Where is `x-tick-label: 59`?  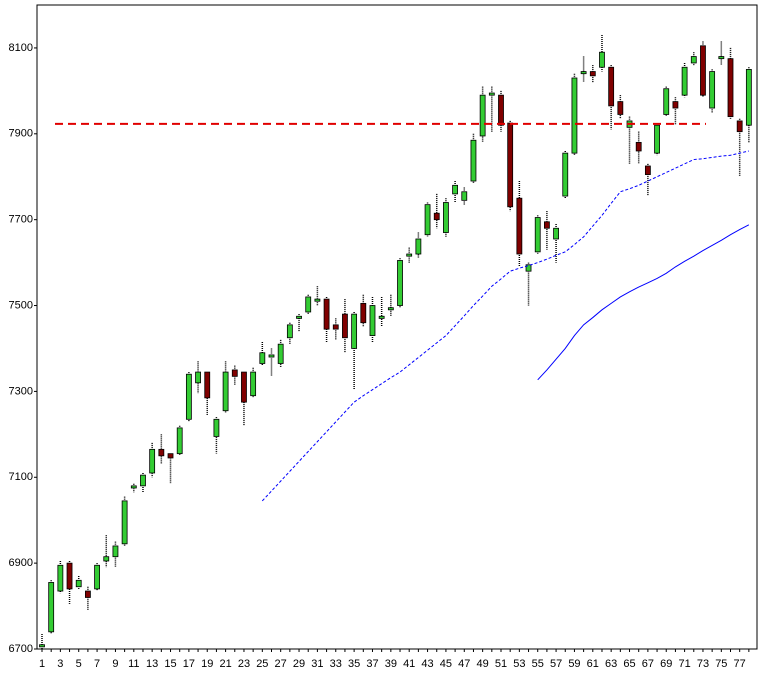 x-tick-label: 59 is located at coordinates (574, 664).